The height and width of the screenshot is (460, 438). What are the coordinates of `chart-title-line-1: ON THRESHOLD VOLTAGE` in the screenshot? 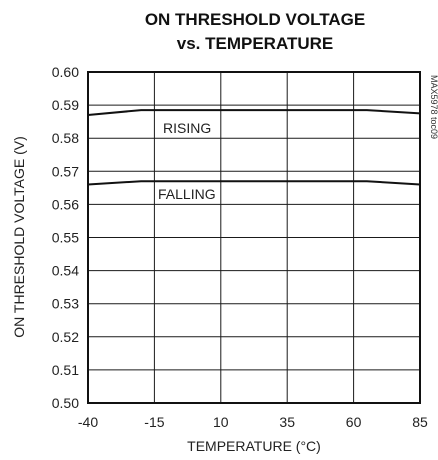 It's located at (255, 19).